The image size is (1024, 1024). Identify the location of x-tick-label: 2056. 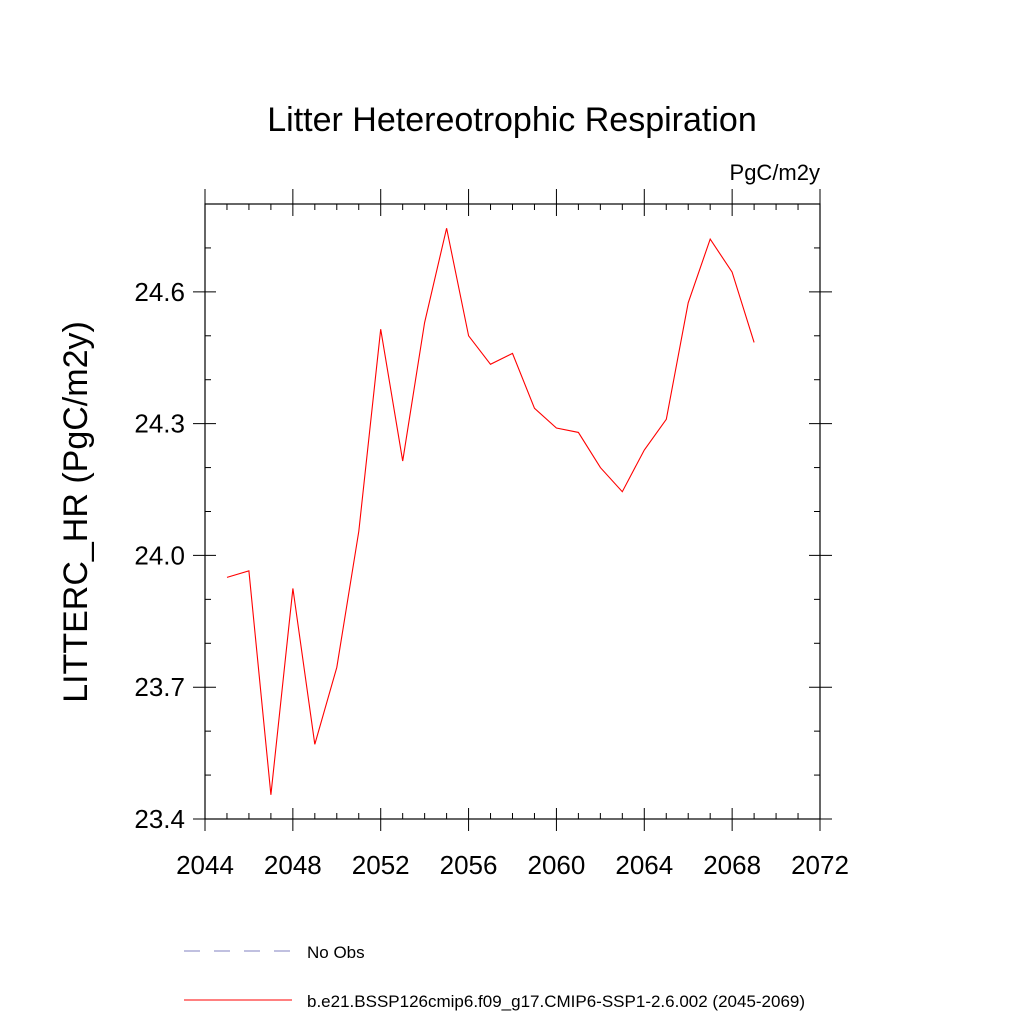
(469, 865).